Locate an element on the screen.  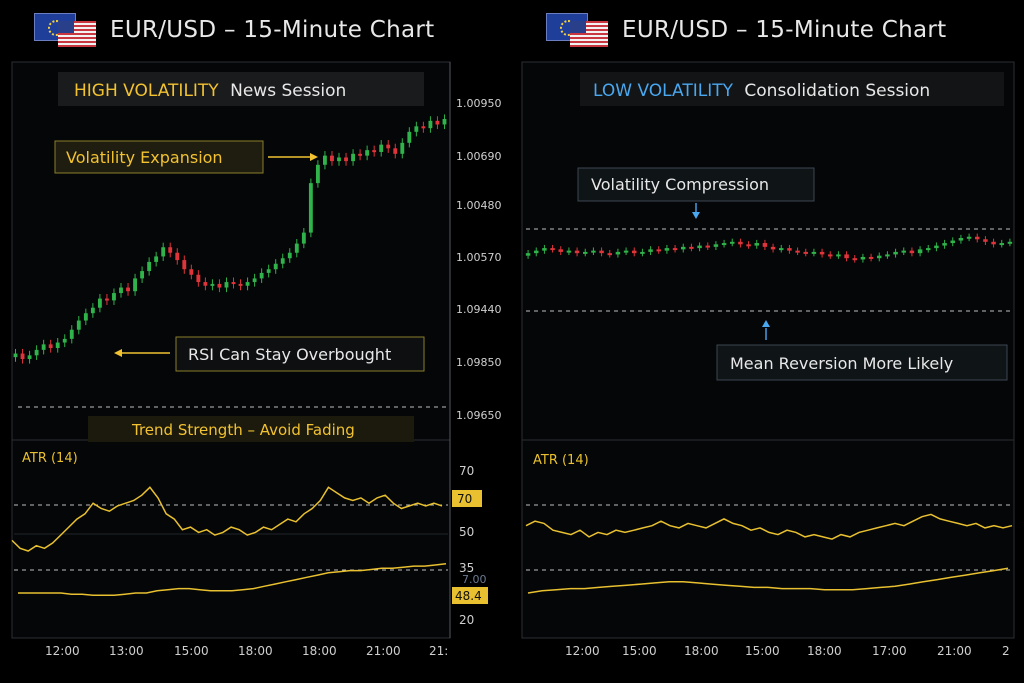
right-session-highlight: LOW VOLATILITY is located at coordinates (663, 91).